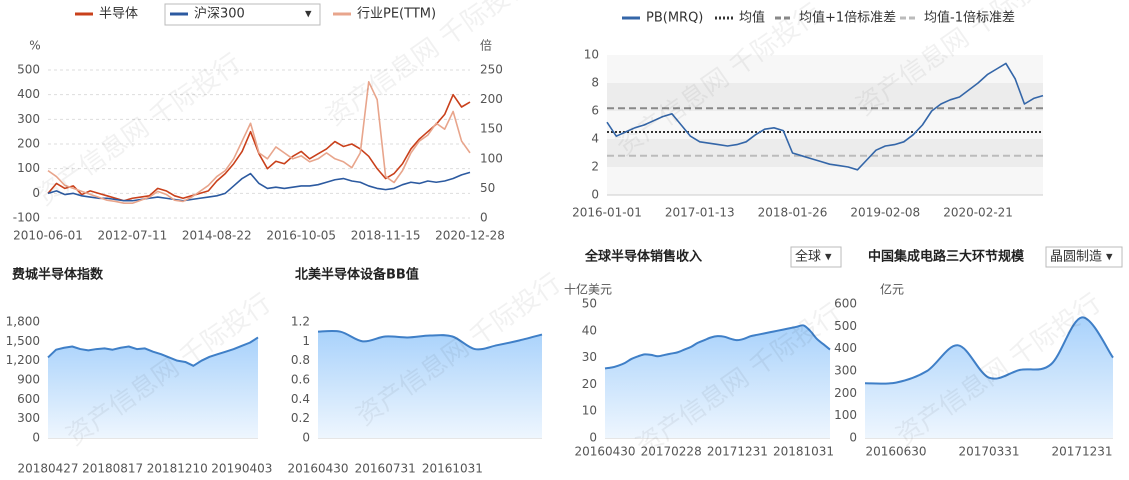 The height and width of the screenshot is (480, 1129). What do you see at coordinates (301, 236) in the screenshot?
I see `x-tick-label: 2016-10-05` at bounding box center [301, 236].